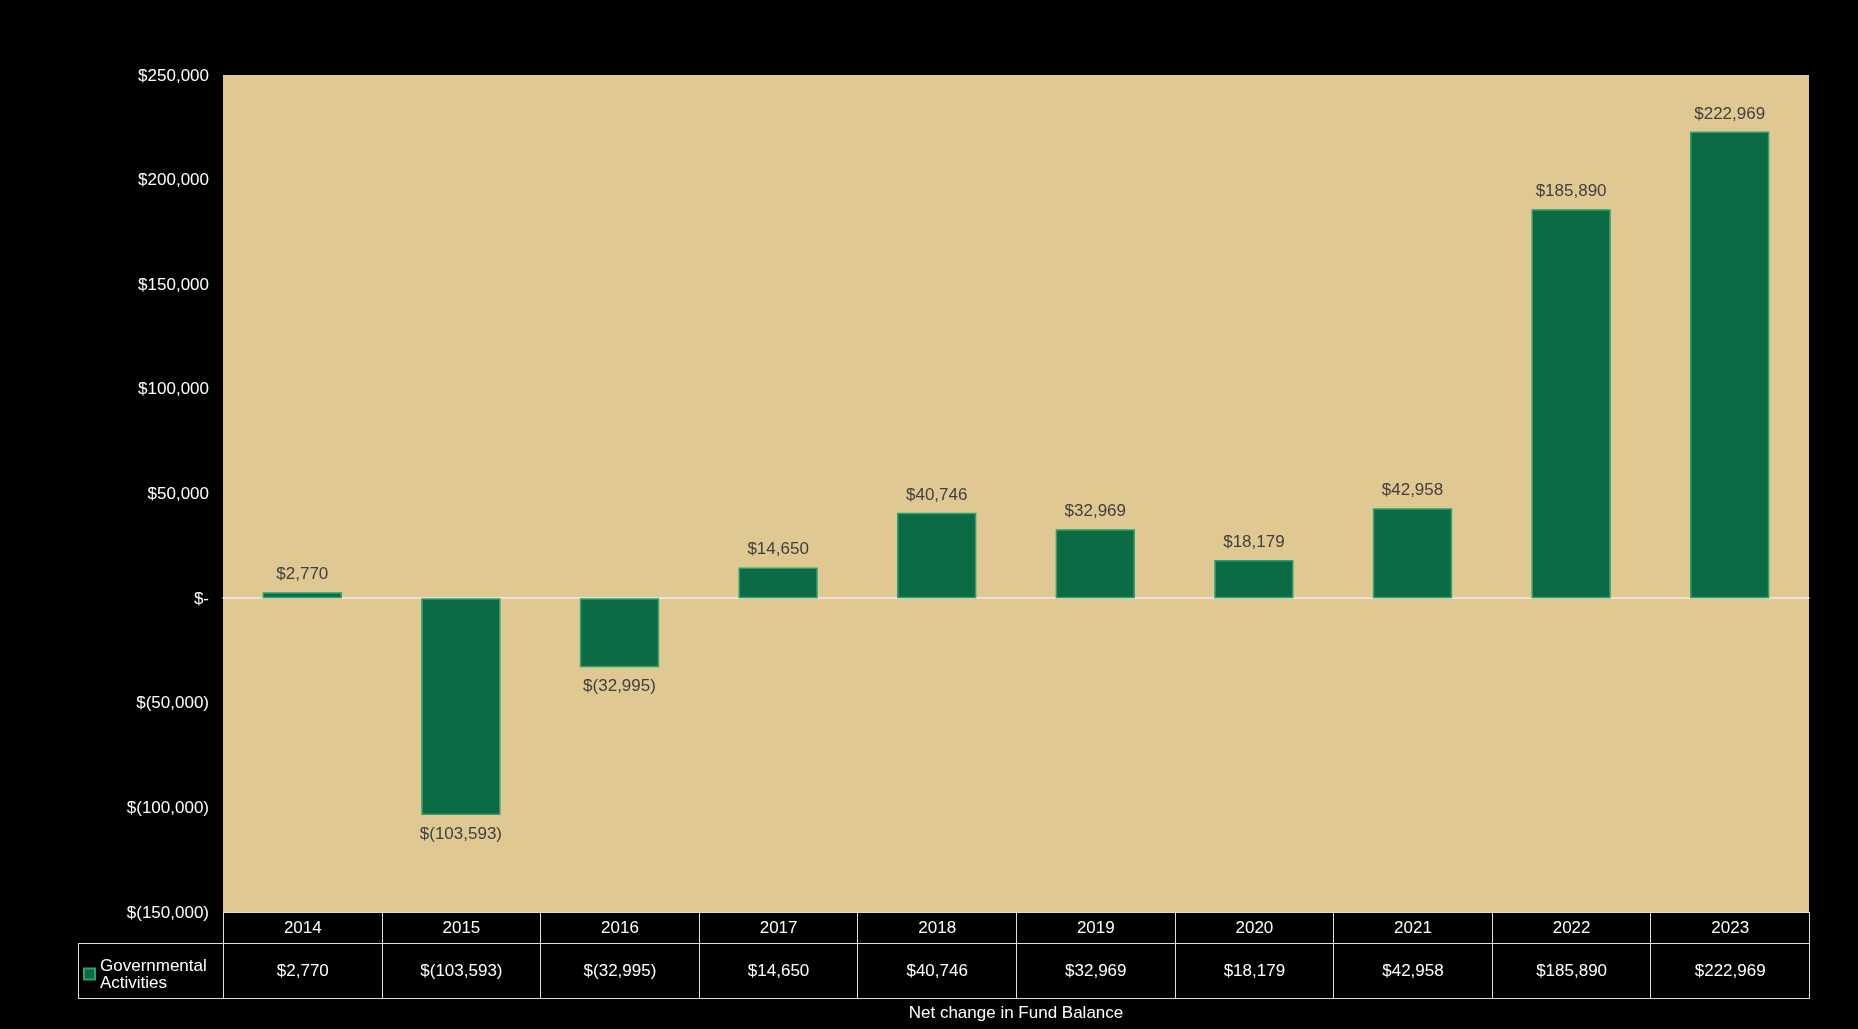 This screenshot has height=1029, width=1858. What do you see at coordinates (1571, 191) in the screenshot?
I see `text: $185,890` at bounding box center [1571, 191].